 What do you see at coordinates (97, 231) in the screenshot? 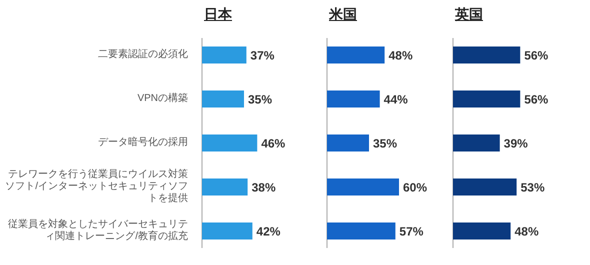
I see `y-tick-label: 従業員を対象としたサイバーセキュリティ関連トレーニング/教育の拡充` at bounding box center [97, 231].